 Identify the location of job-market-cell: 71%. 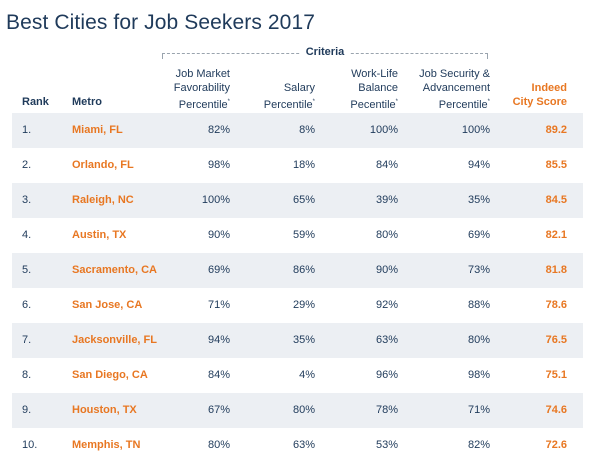
(218, 305).